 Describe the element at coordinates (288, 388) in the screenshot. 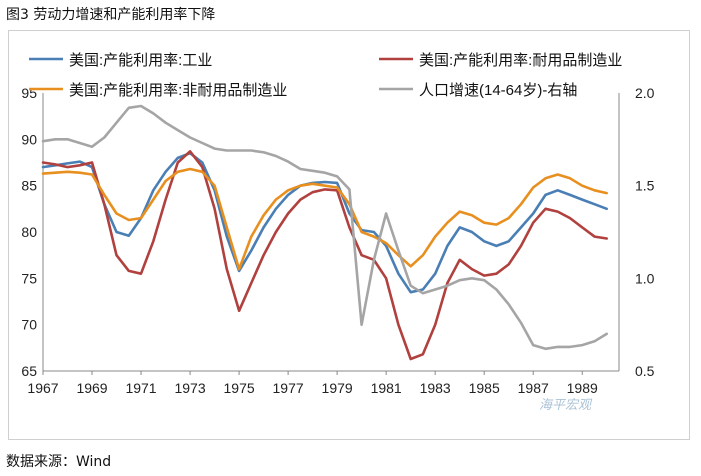

I see `x-tick-label: 1977` at that location.